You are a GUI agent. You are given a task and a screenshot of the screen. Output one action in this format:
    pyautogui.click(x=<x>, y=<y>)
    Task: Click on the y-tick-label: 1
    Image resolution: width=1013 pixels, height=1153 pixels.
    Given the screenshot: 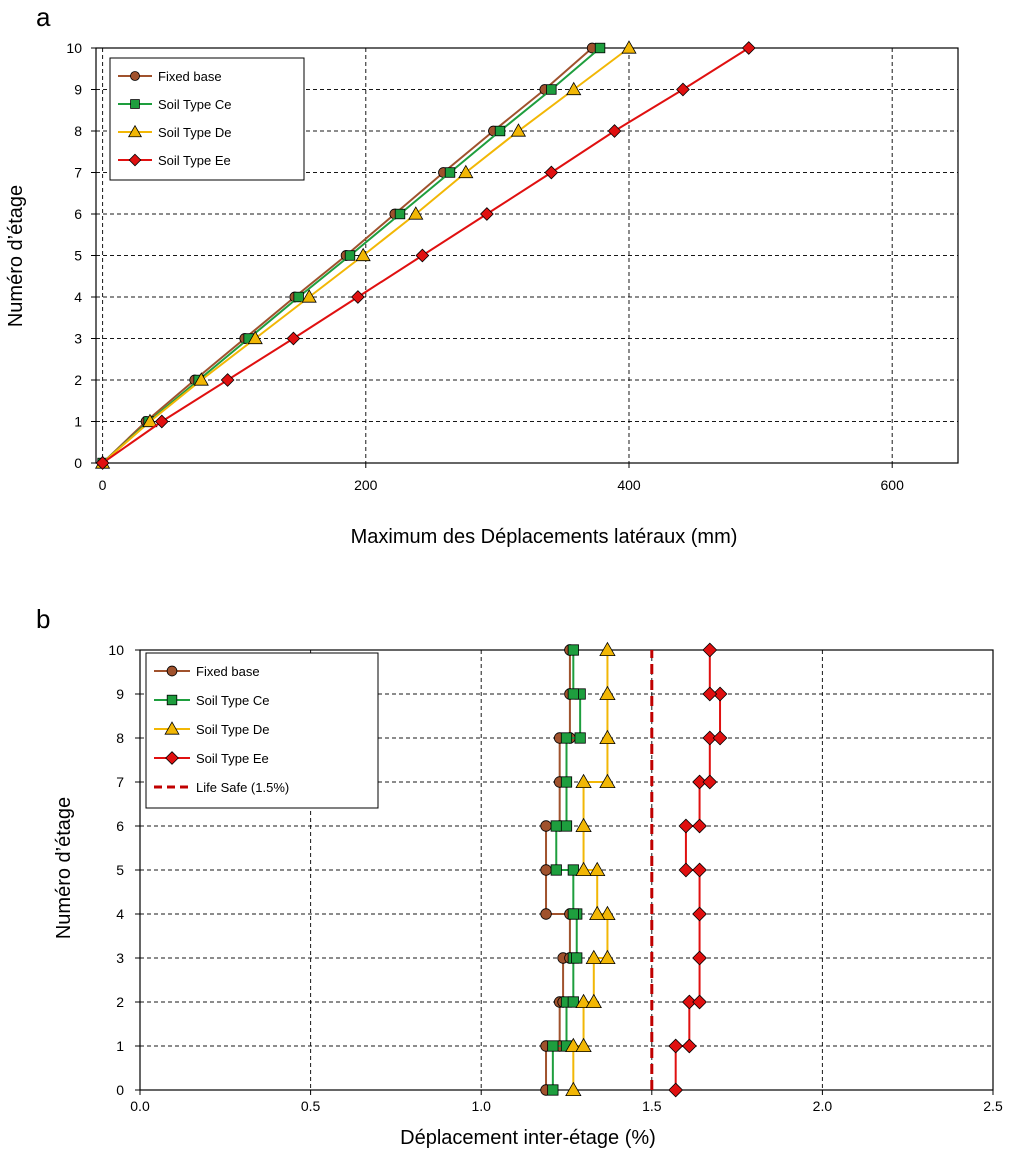 What is the action you would take?
    pyautogui.click(x=120, y=1046)
    